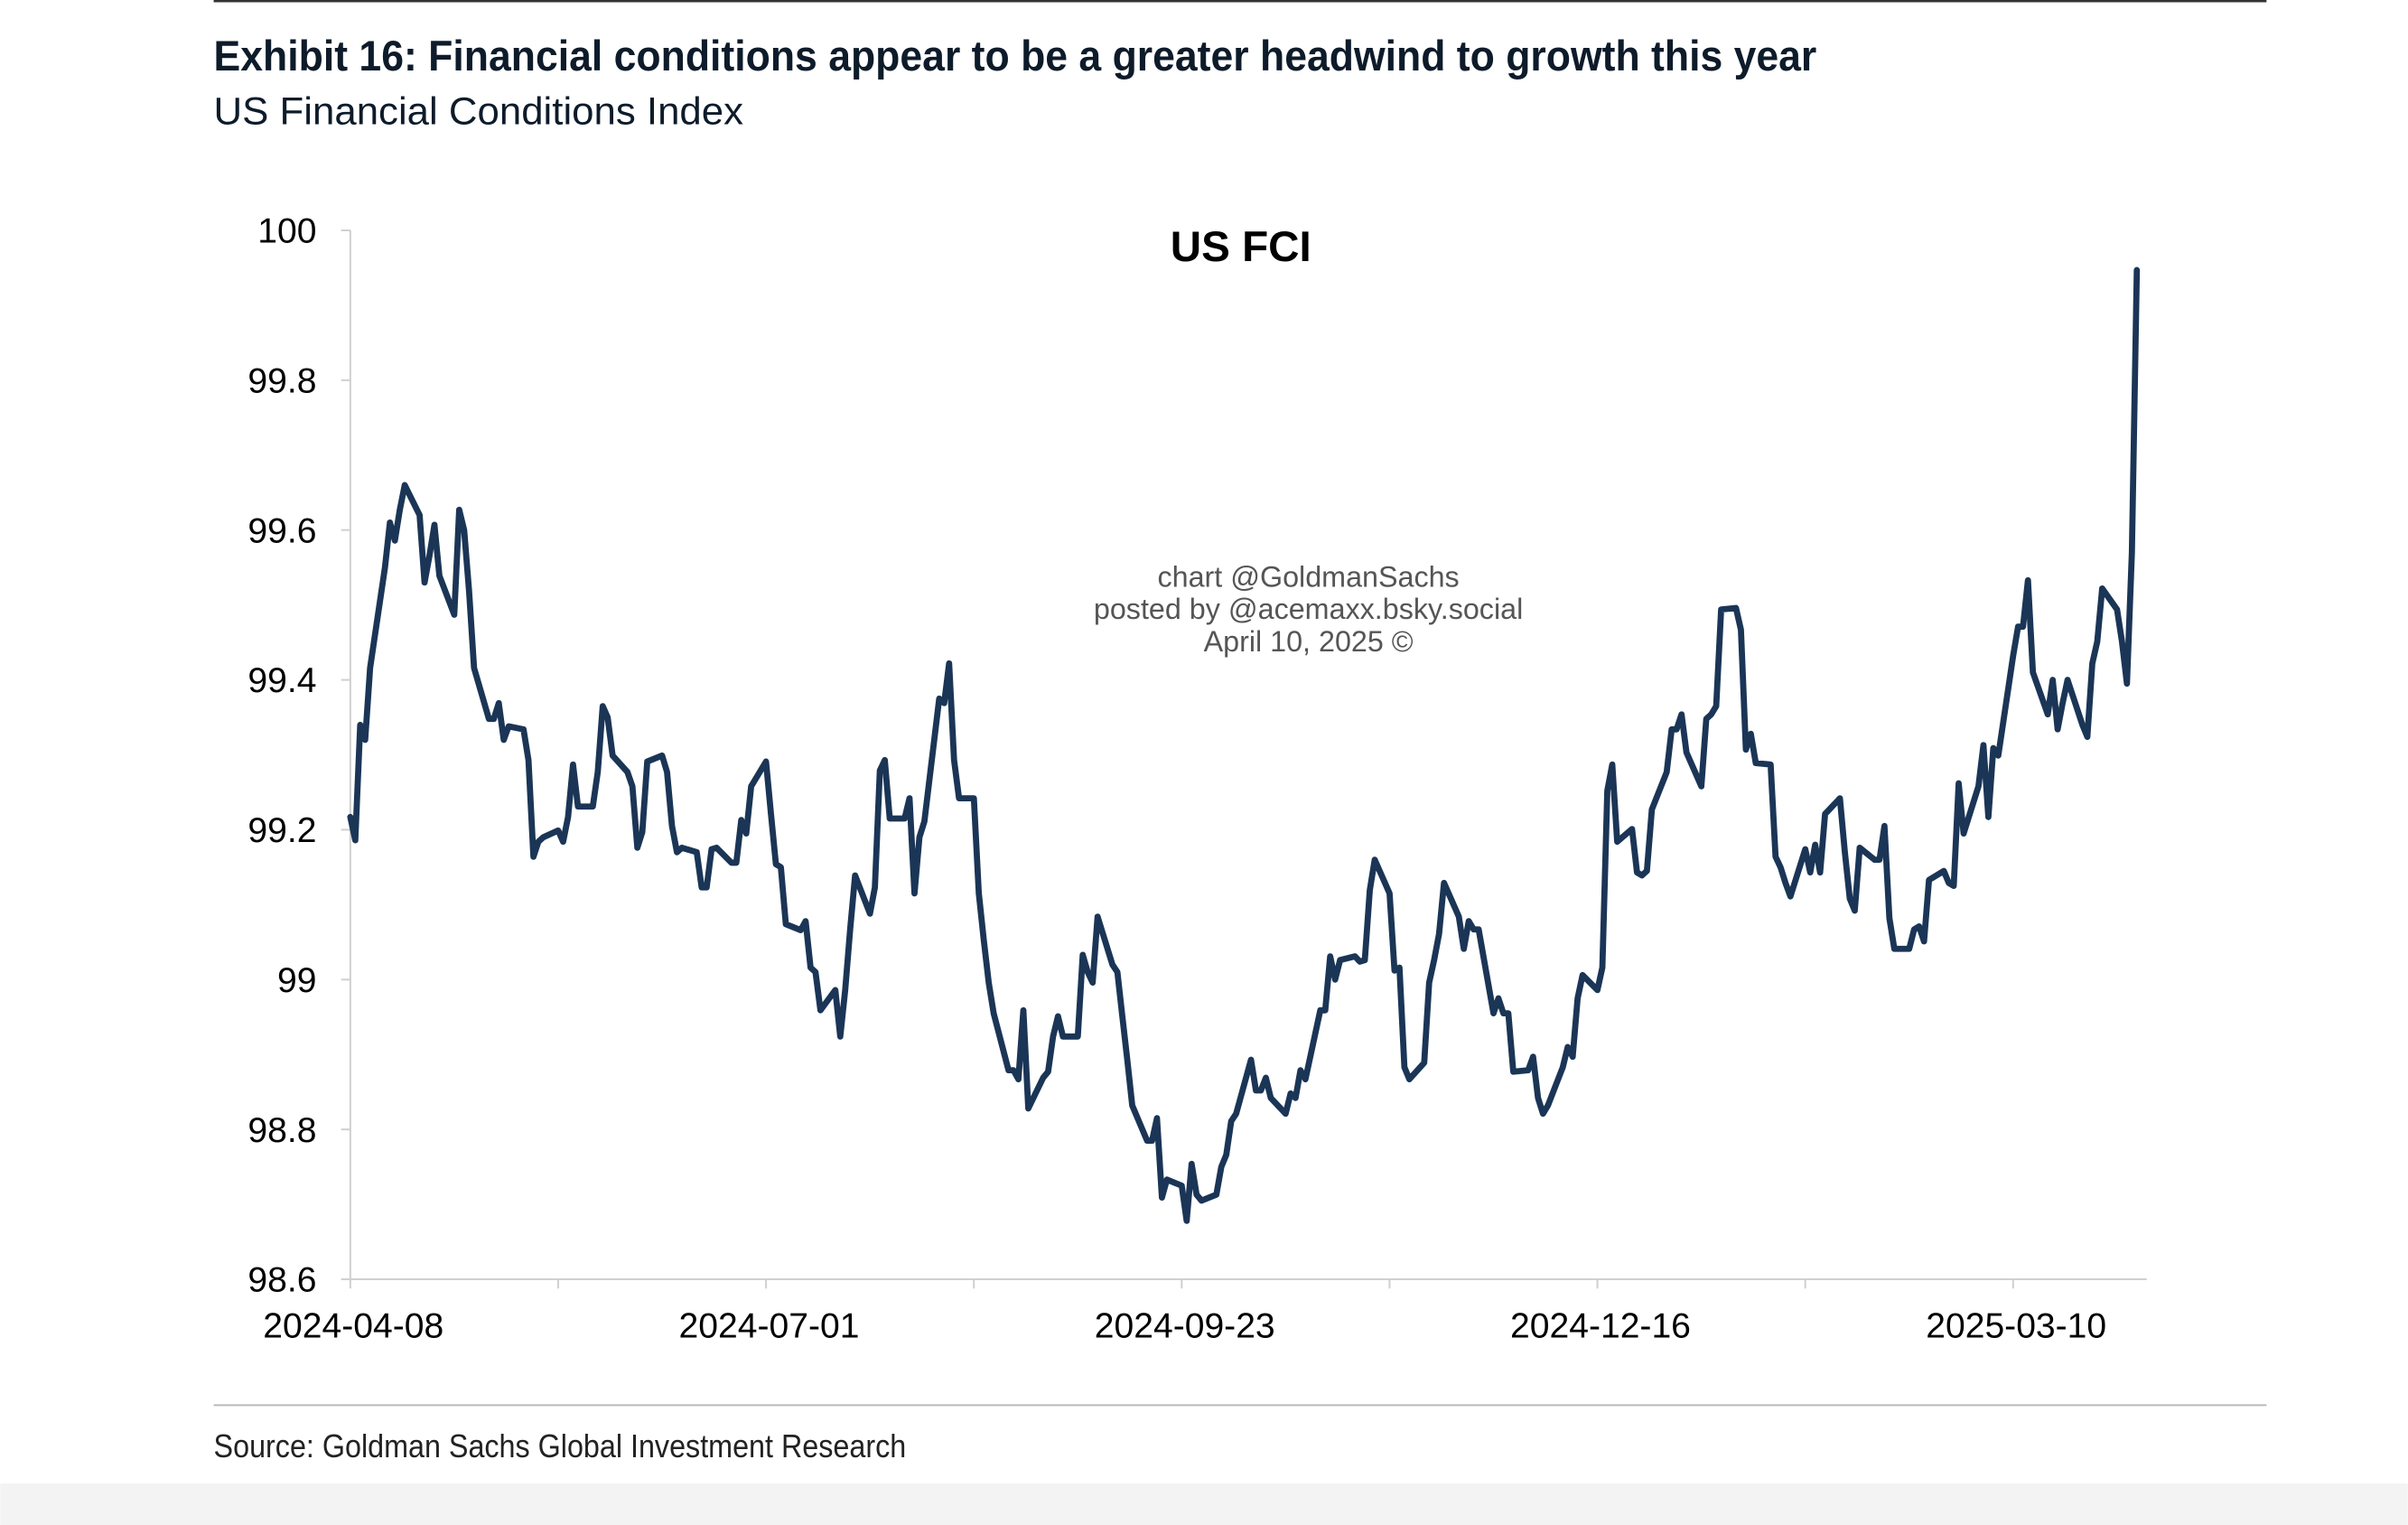 This screenshot has width=2408, height=1525. Describe the element at coordinates (770, 1326) in the screenshot. I see `x-tick-label: 2024-07-01` at that location.